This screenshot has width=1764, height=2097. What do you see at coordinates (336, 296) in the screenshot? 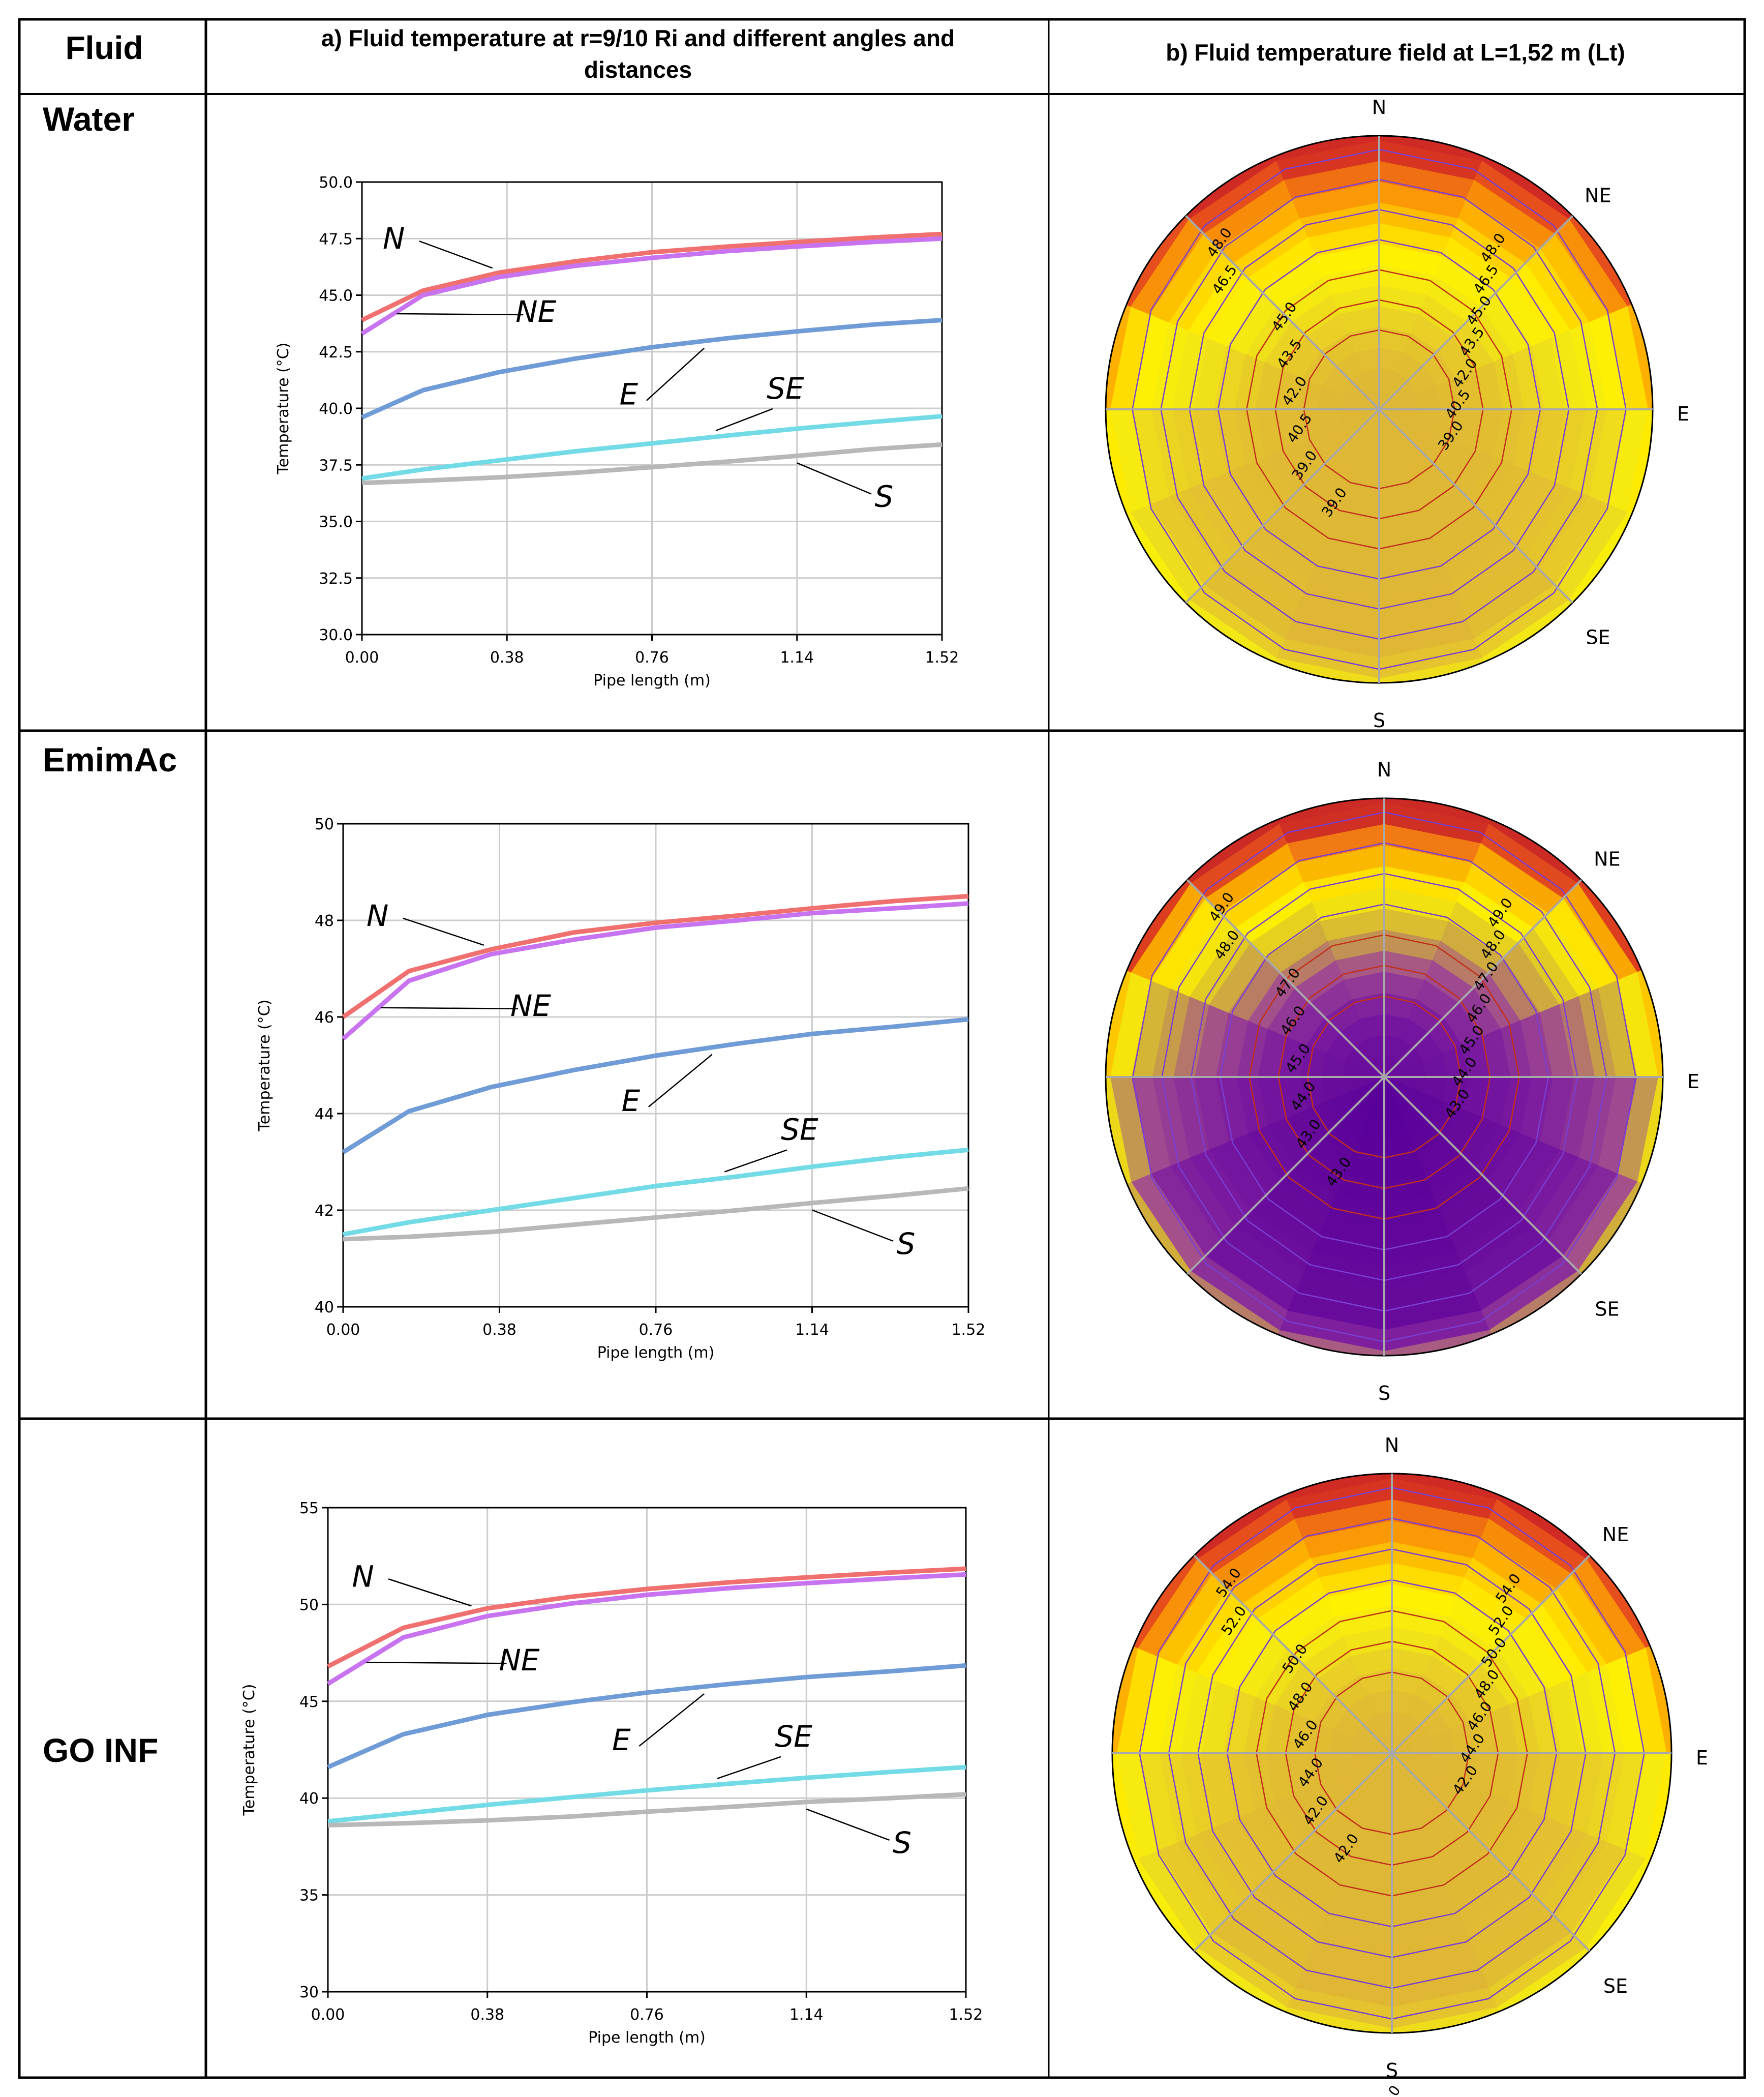
I see `y-tick-label: 45.0` at bounding box center [336, 296].